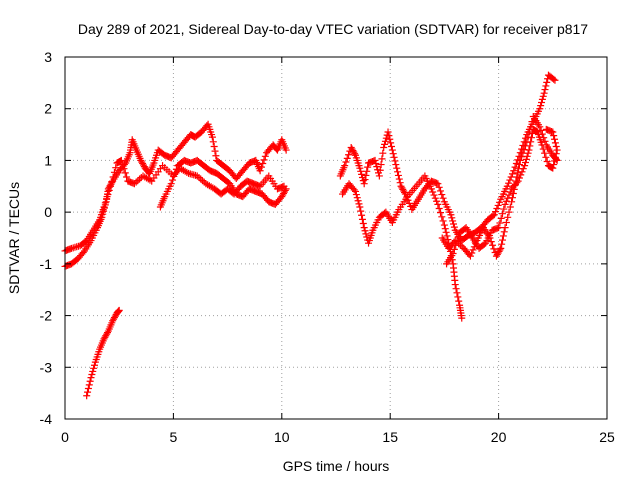  I want to click on x-tick-label: 25, so click(607, 437).